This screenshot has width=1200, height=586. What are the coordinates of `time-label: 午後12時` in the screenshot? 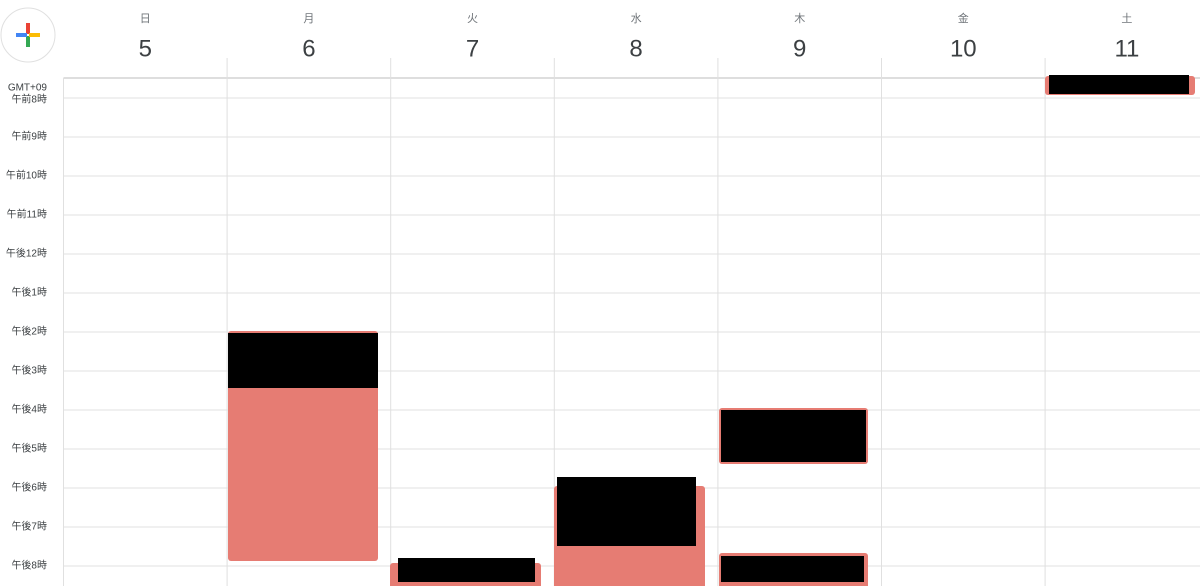 It's located at (26, 253).